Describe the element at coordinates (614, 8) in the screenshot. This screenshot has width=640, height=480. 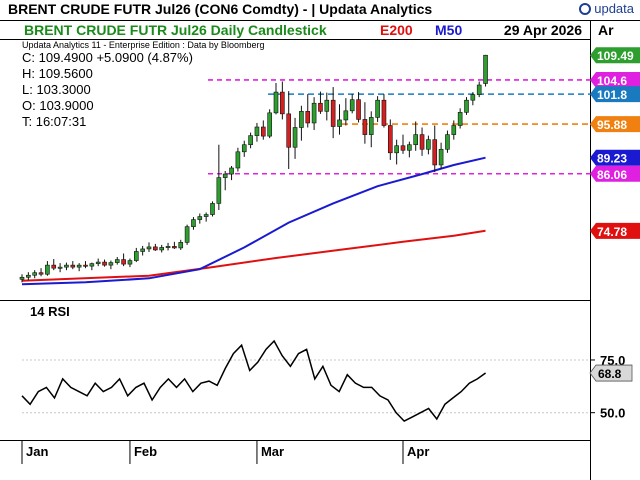
I see `updata-logo-text: updata` at that location.